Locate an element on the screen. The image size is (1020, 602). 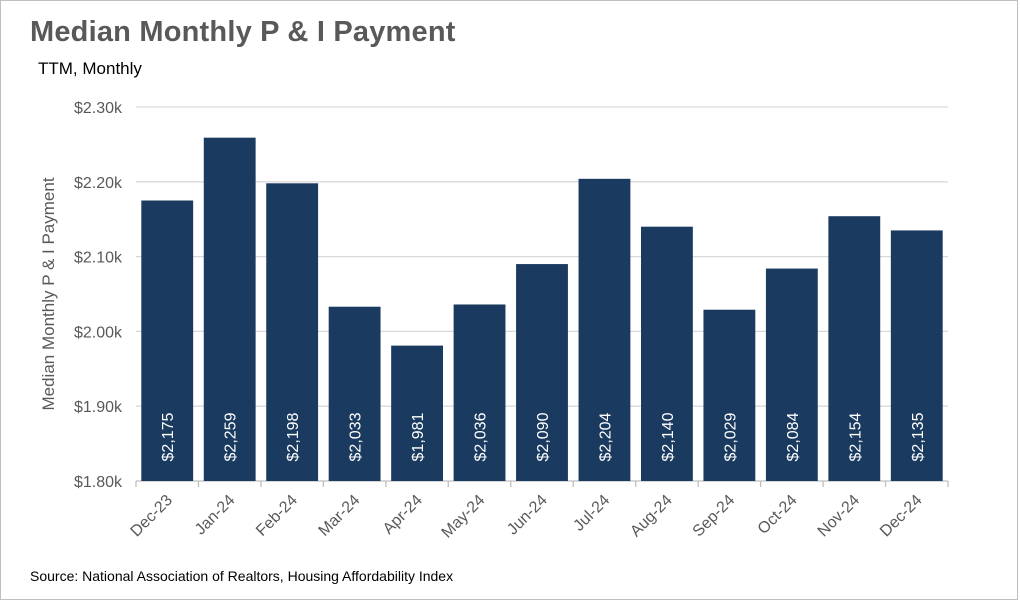
data-label: $2,154 is located at coordinates (855, 436).